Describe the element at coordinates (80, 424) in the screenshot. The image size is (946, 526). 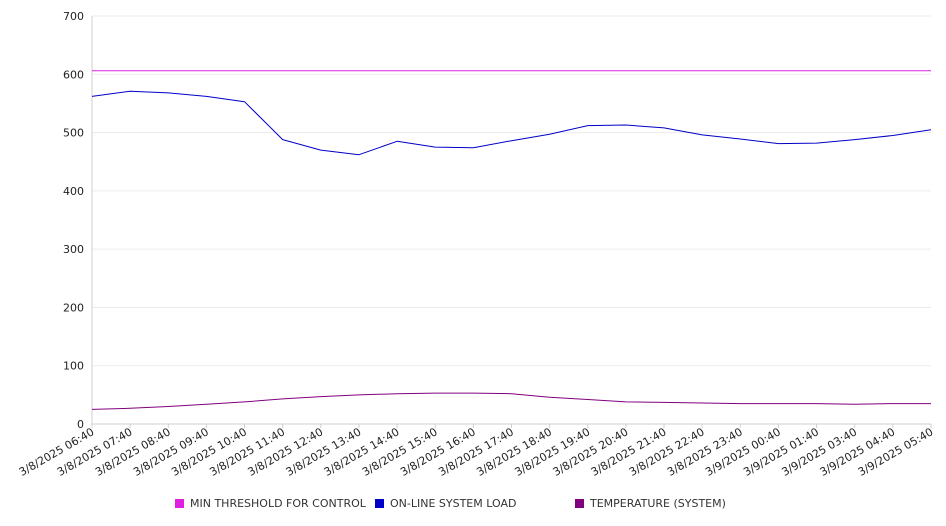
I see `y-tick-label: 0` at that location.